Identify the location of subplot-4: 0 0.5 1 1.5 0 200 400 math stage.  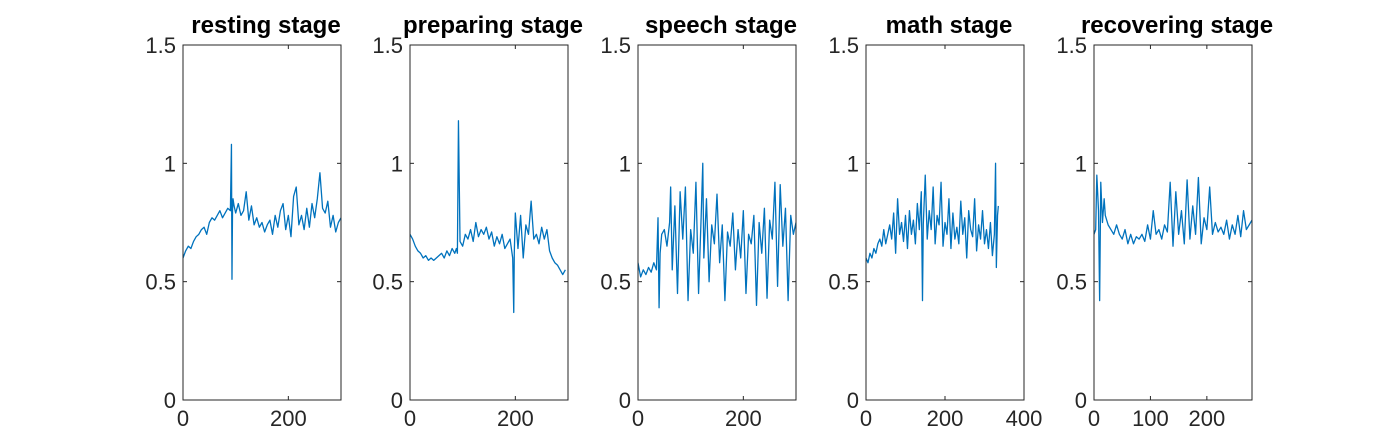
(935, 221).